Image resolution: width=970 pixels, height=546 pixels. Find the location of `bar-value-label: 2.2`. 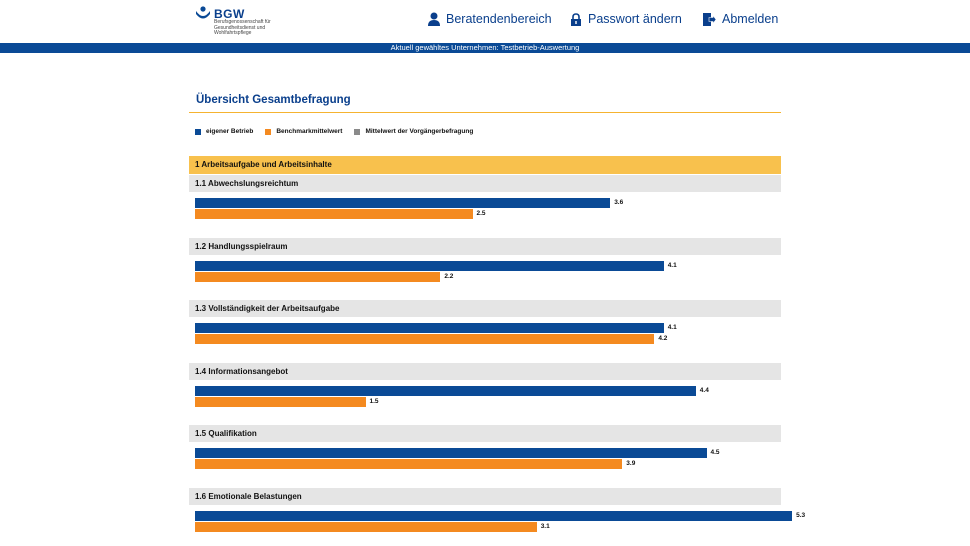

bar-value-label: 2.2 is located at coordinates (449, 276).